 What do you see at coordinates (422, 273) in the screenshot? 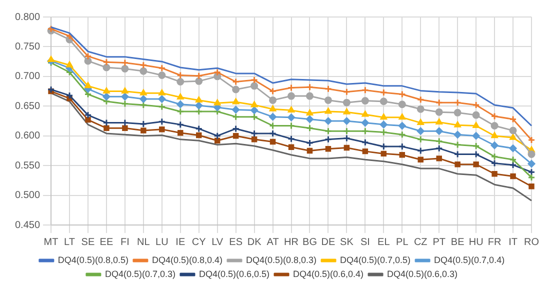
I see `legend-label: DQ4(0.5)(0.6,0.3)` at bounding box center [422, 273].